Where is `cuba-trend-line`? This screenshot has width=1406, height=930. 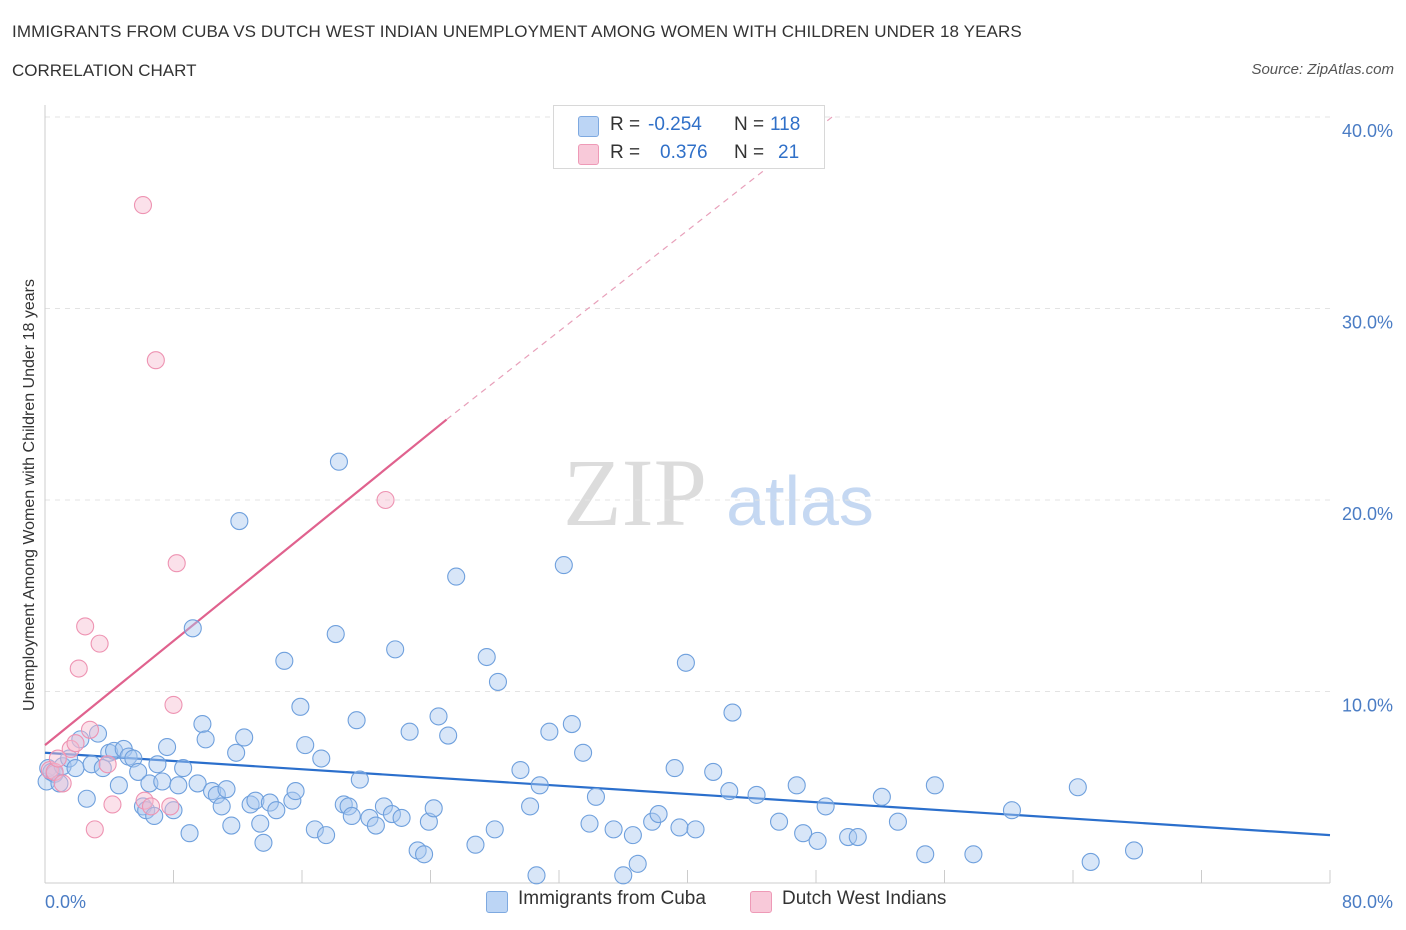 cuba-trend-line is located at coordinates (687, 794).